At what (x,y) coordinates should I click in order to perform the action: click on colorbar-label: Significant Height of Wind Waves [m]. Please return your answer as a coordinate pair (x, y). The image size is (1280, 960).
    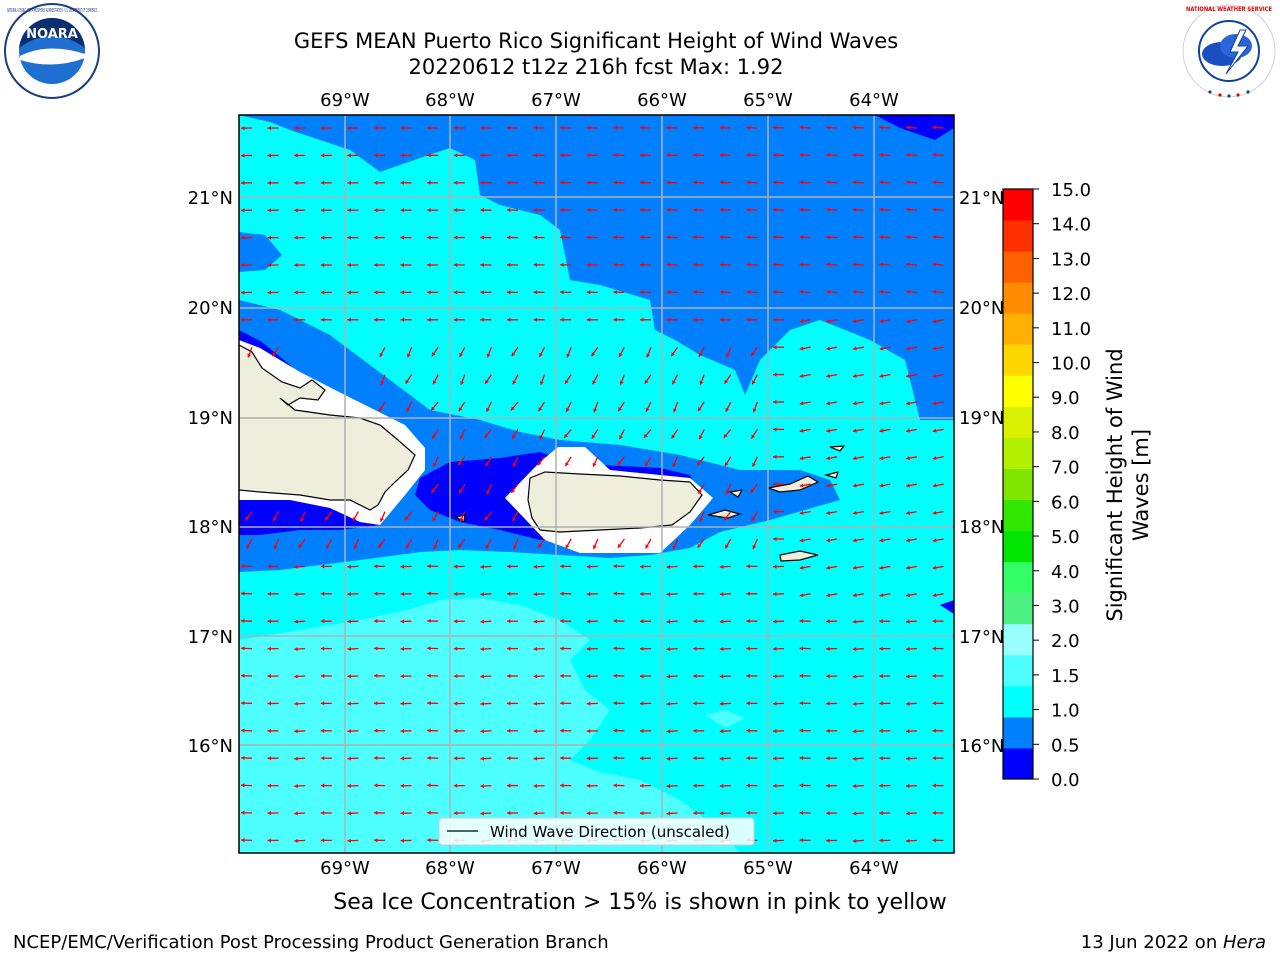
    Looking at the image, I should click on (1128, 484).